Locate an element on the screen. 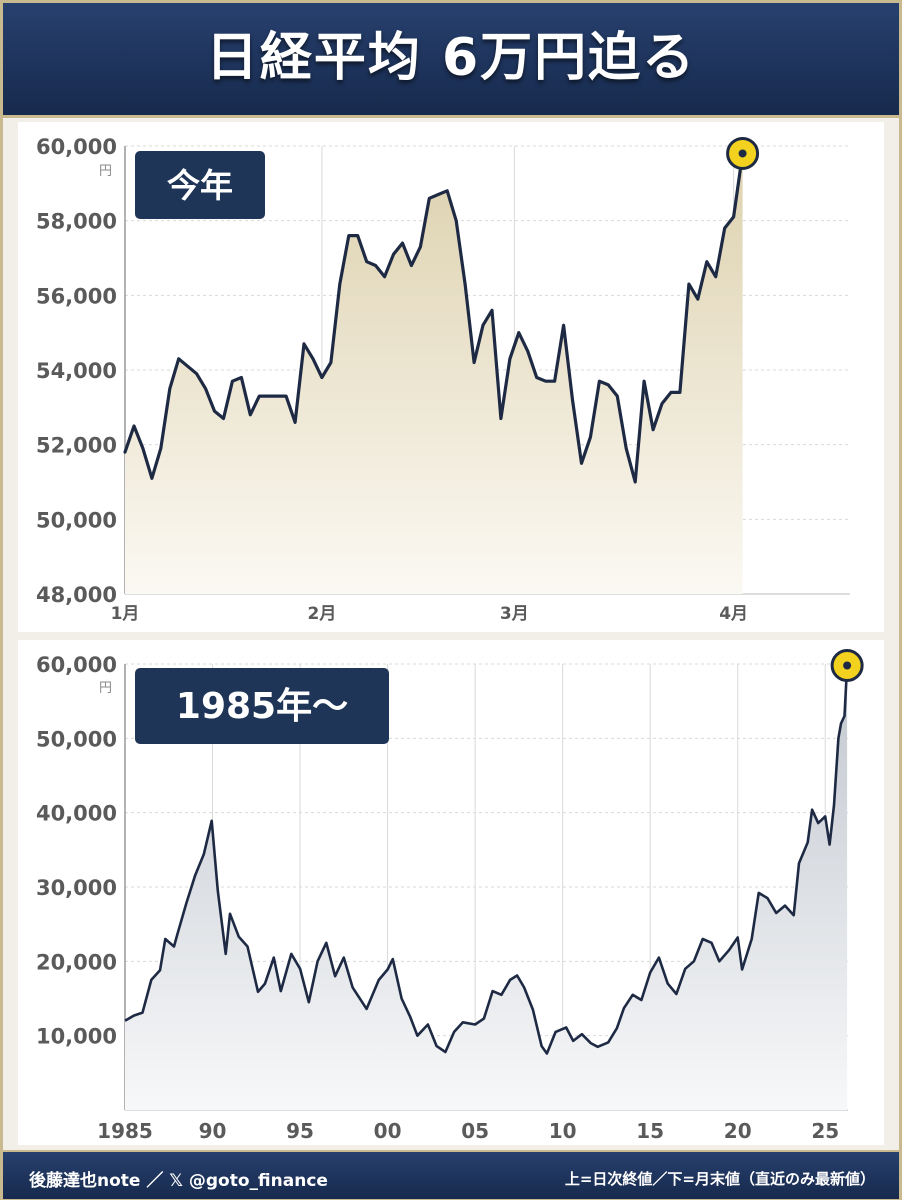  x-tick-label: 00 is located at coordinates (388, 1131).